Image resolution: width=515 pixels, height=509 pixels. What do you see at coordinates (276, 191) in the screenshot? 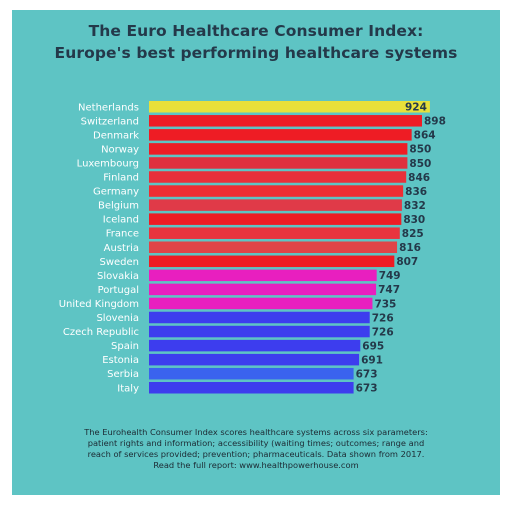
I see `bar-germany` at bounding box center [276, 191].